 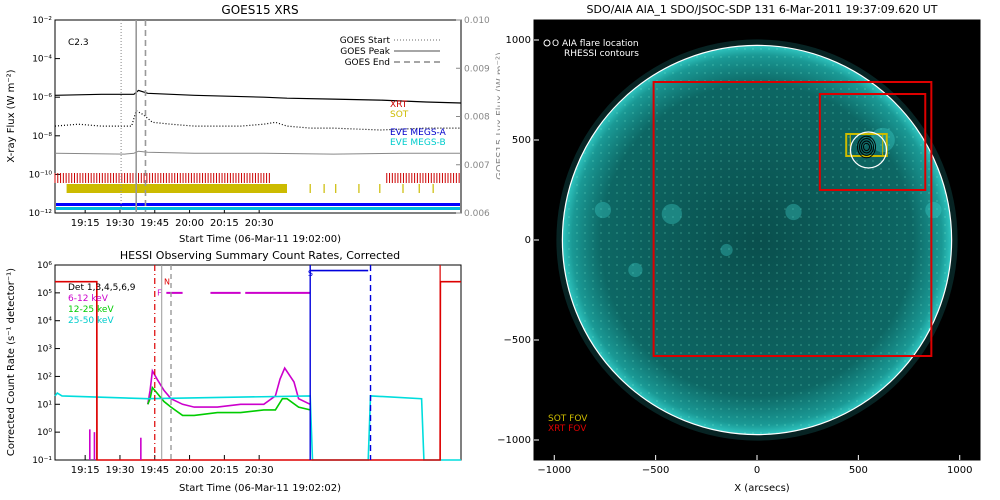 I want to click on flare-class-label: C2.3, so click(x=78, y=43).